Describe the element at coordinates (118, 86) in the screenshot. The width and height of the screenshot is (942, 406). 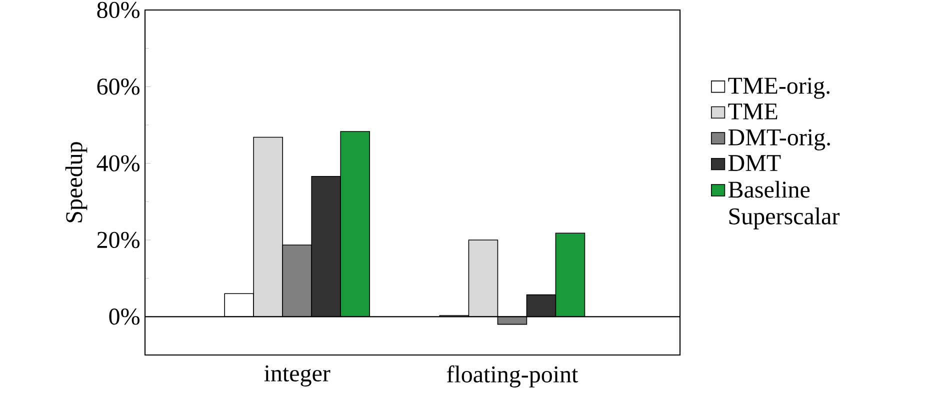
I see `y-tick-label: 60%` at that location.